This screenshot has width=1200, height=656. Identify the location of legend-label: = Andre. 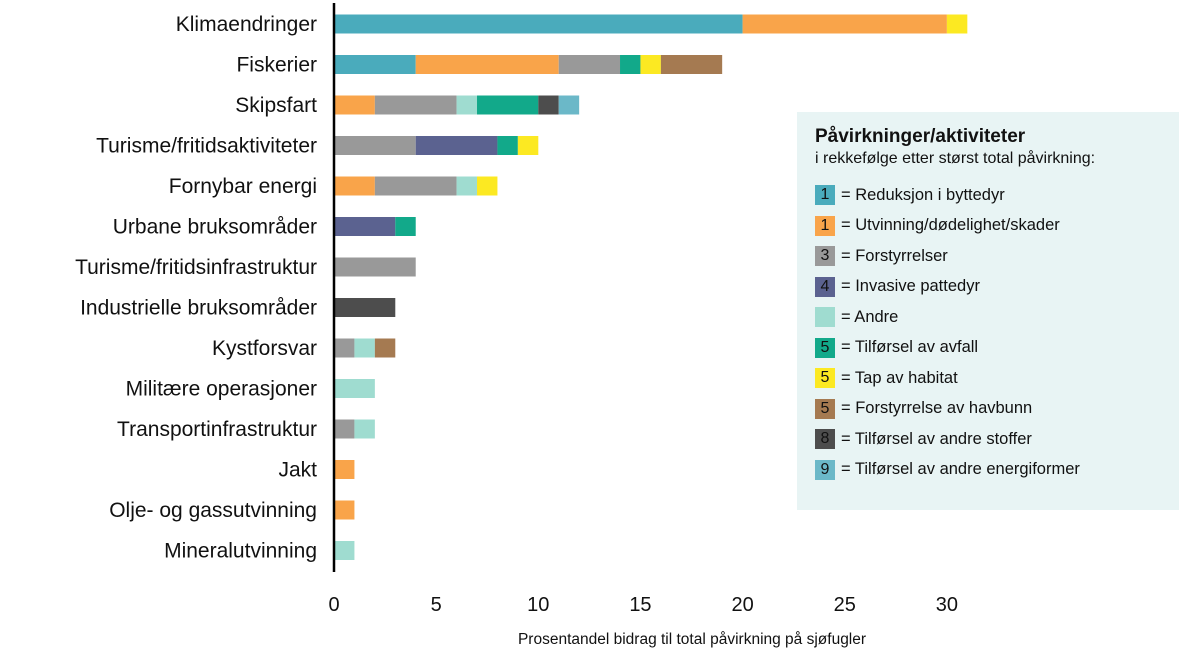
(870, 316).